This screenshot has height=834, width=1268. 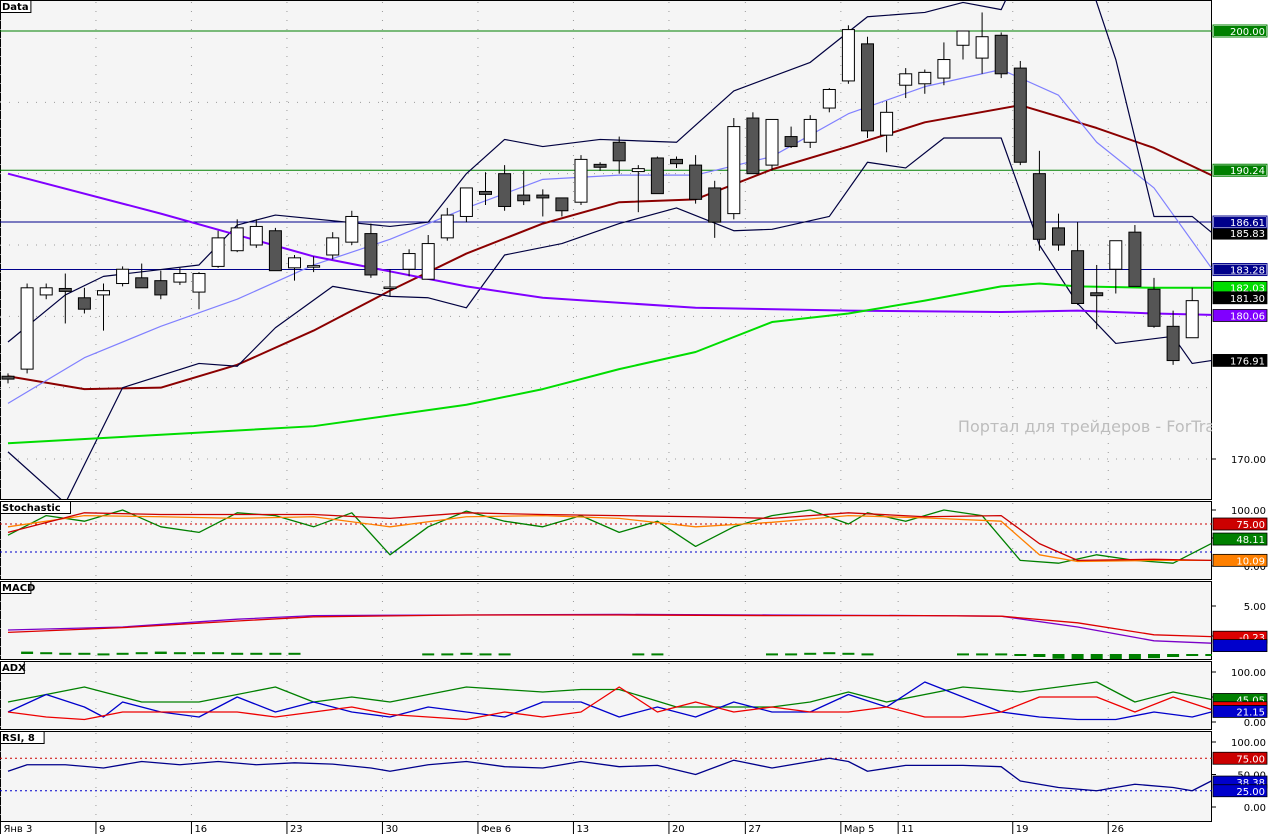 I want to click on level-tag-label: 183.28, so click(x=1247, y=271).